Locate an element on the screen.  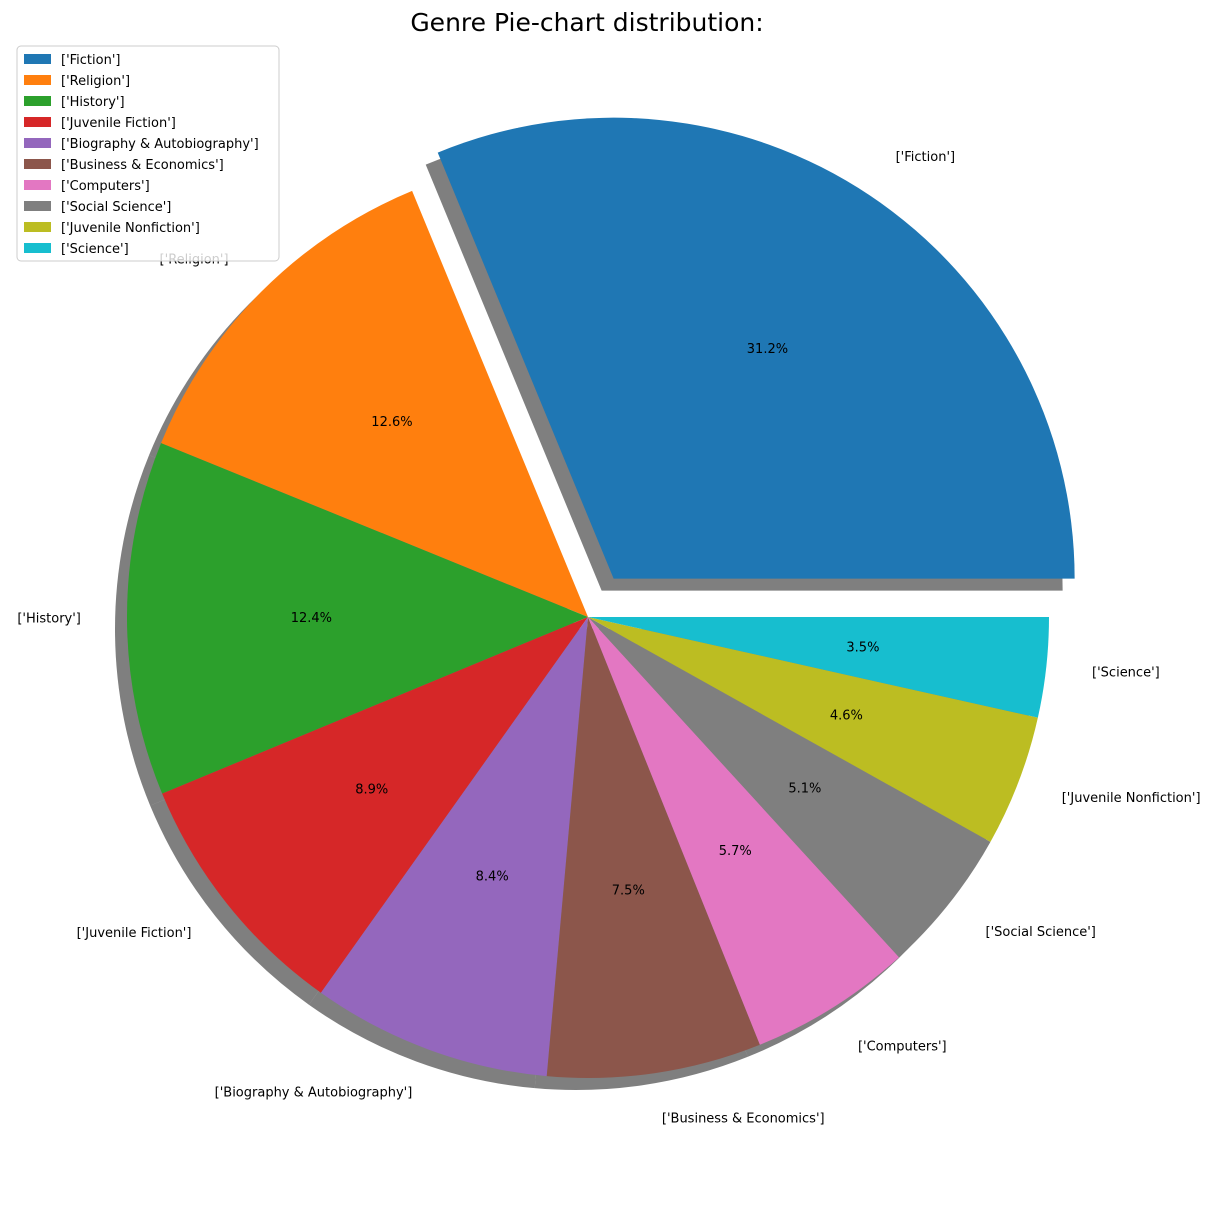
legend-label-history: ['History'] is located at coordinates (93, 102).